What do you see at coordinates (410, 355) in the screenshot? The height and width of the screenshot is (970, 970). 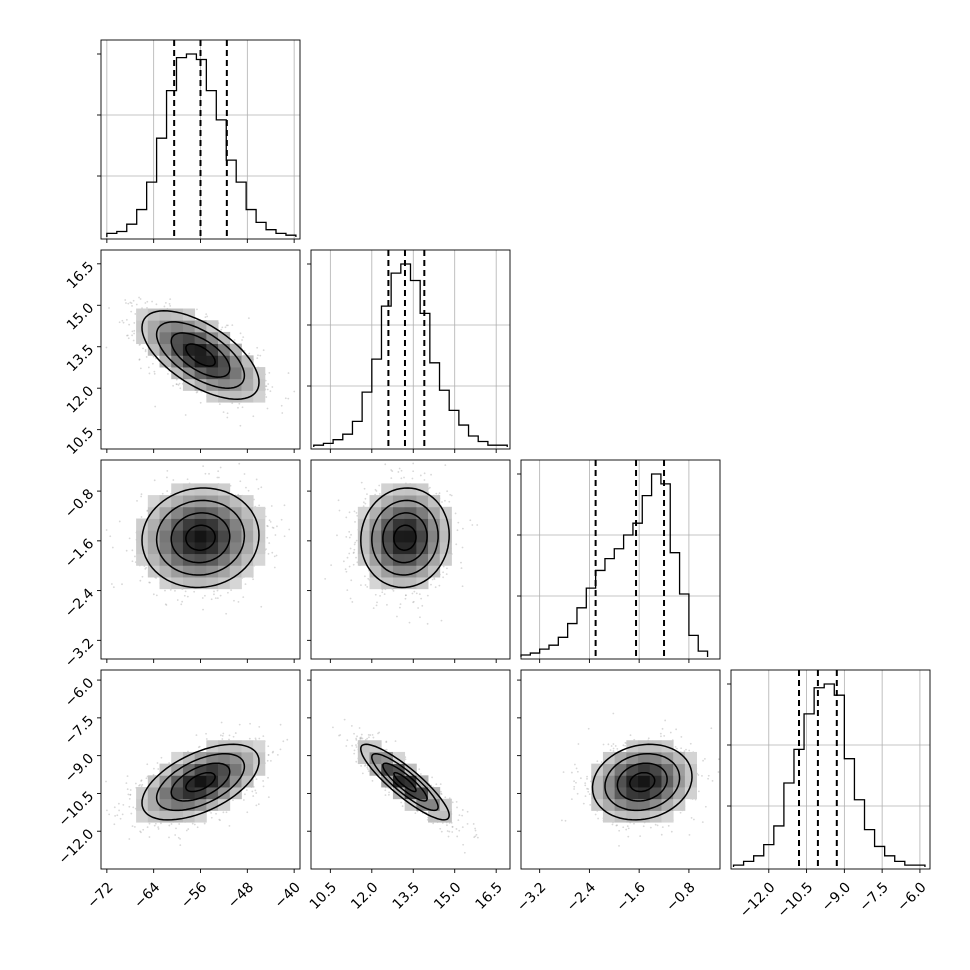 I see `histogram-steps` at bounding box center [410, 355].